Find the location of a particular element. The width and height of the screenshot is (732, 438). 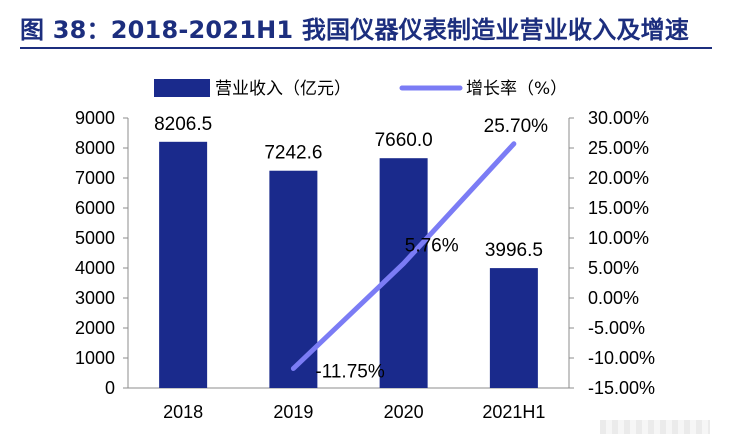

legend-label-revenue: 营业收入（亿元） is located at coordinates (283, 89).